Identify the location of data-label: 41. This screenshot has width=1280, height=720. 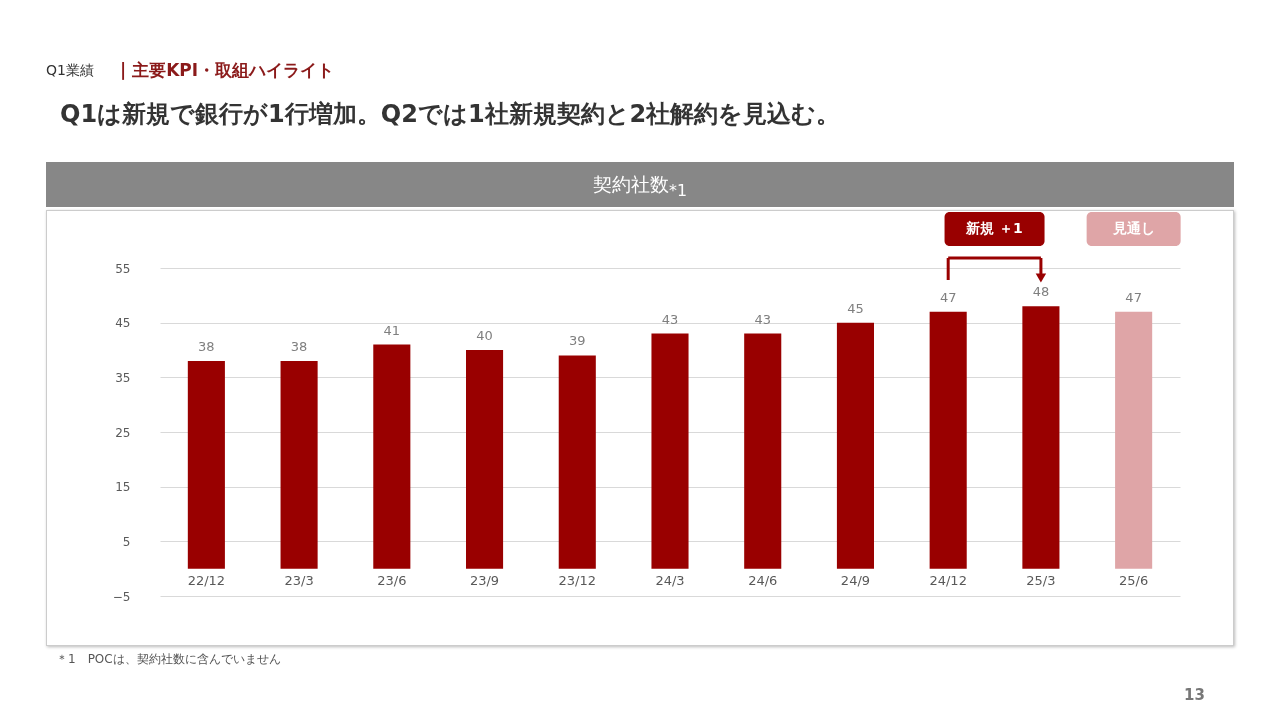
(392, 330).